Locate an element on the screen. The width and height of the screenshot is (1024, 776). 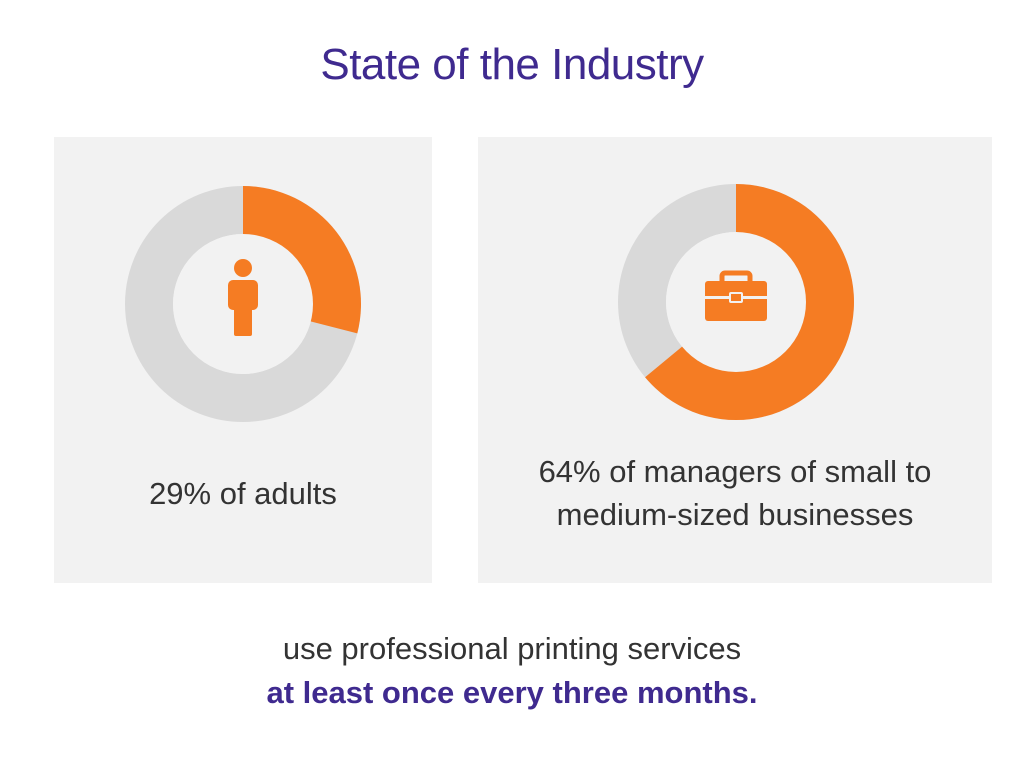
donut-chart-adults is located at coordinates (243, 304).